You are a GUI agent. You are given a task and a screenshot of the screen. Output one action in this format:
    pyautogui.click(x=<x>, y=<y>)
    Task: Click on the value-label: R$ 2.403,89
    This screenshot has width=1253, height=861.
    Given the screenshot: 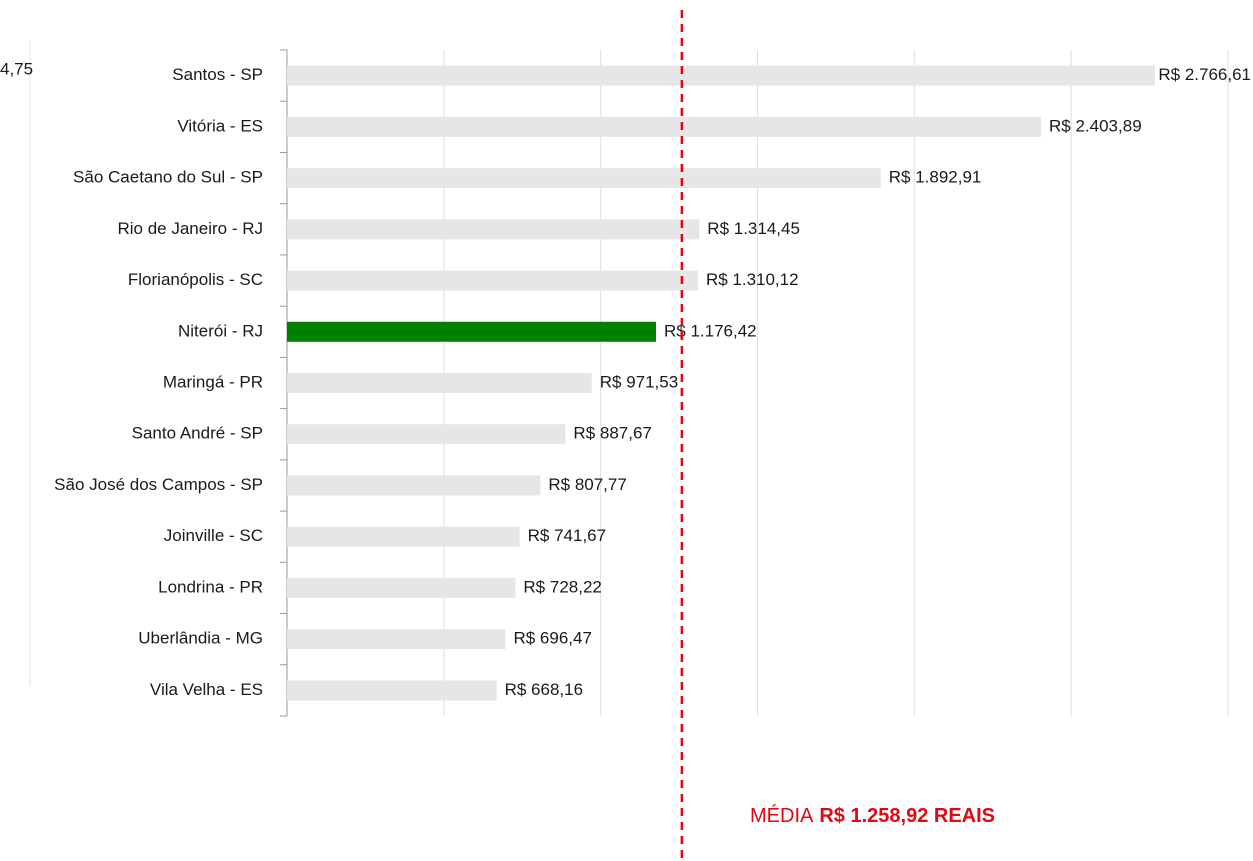 What is the action you would take?
    pyautogui.click(x=1095, y=125)
    